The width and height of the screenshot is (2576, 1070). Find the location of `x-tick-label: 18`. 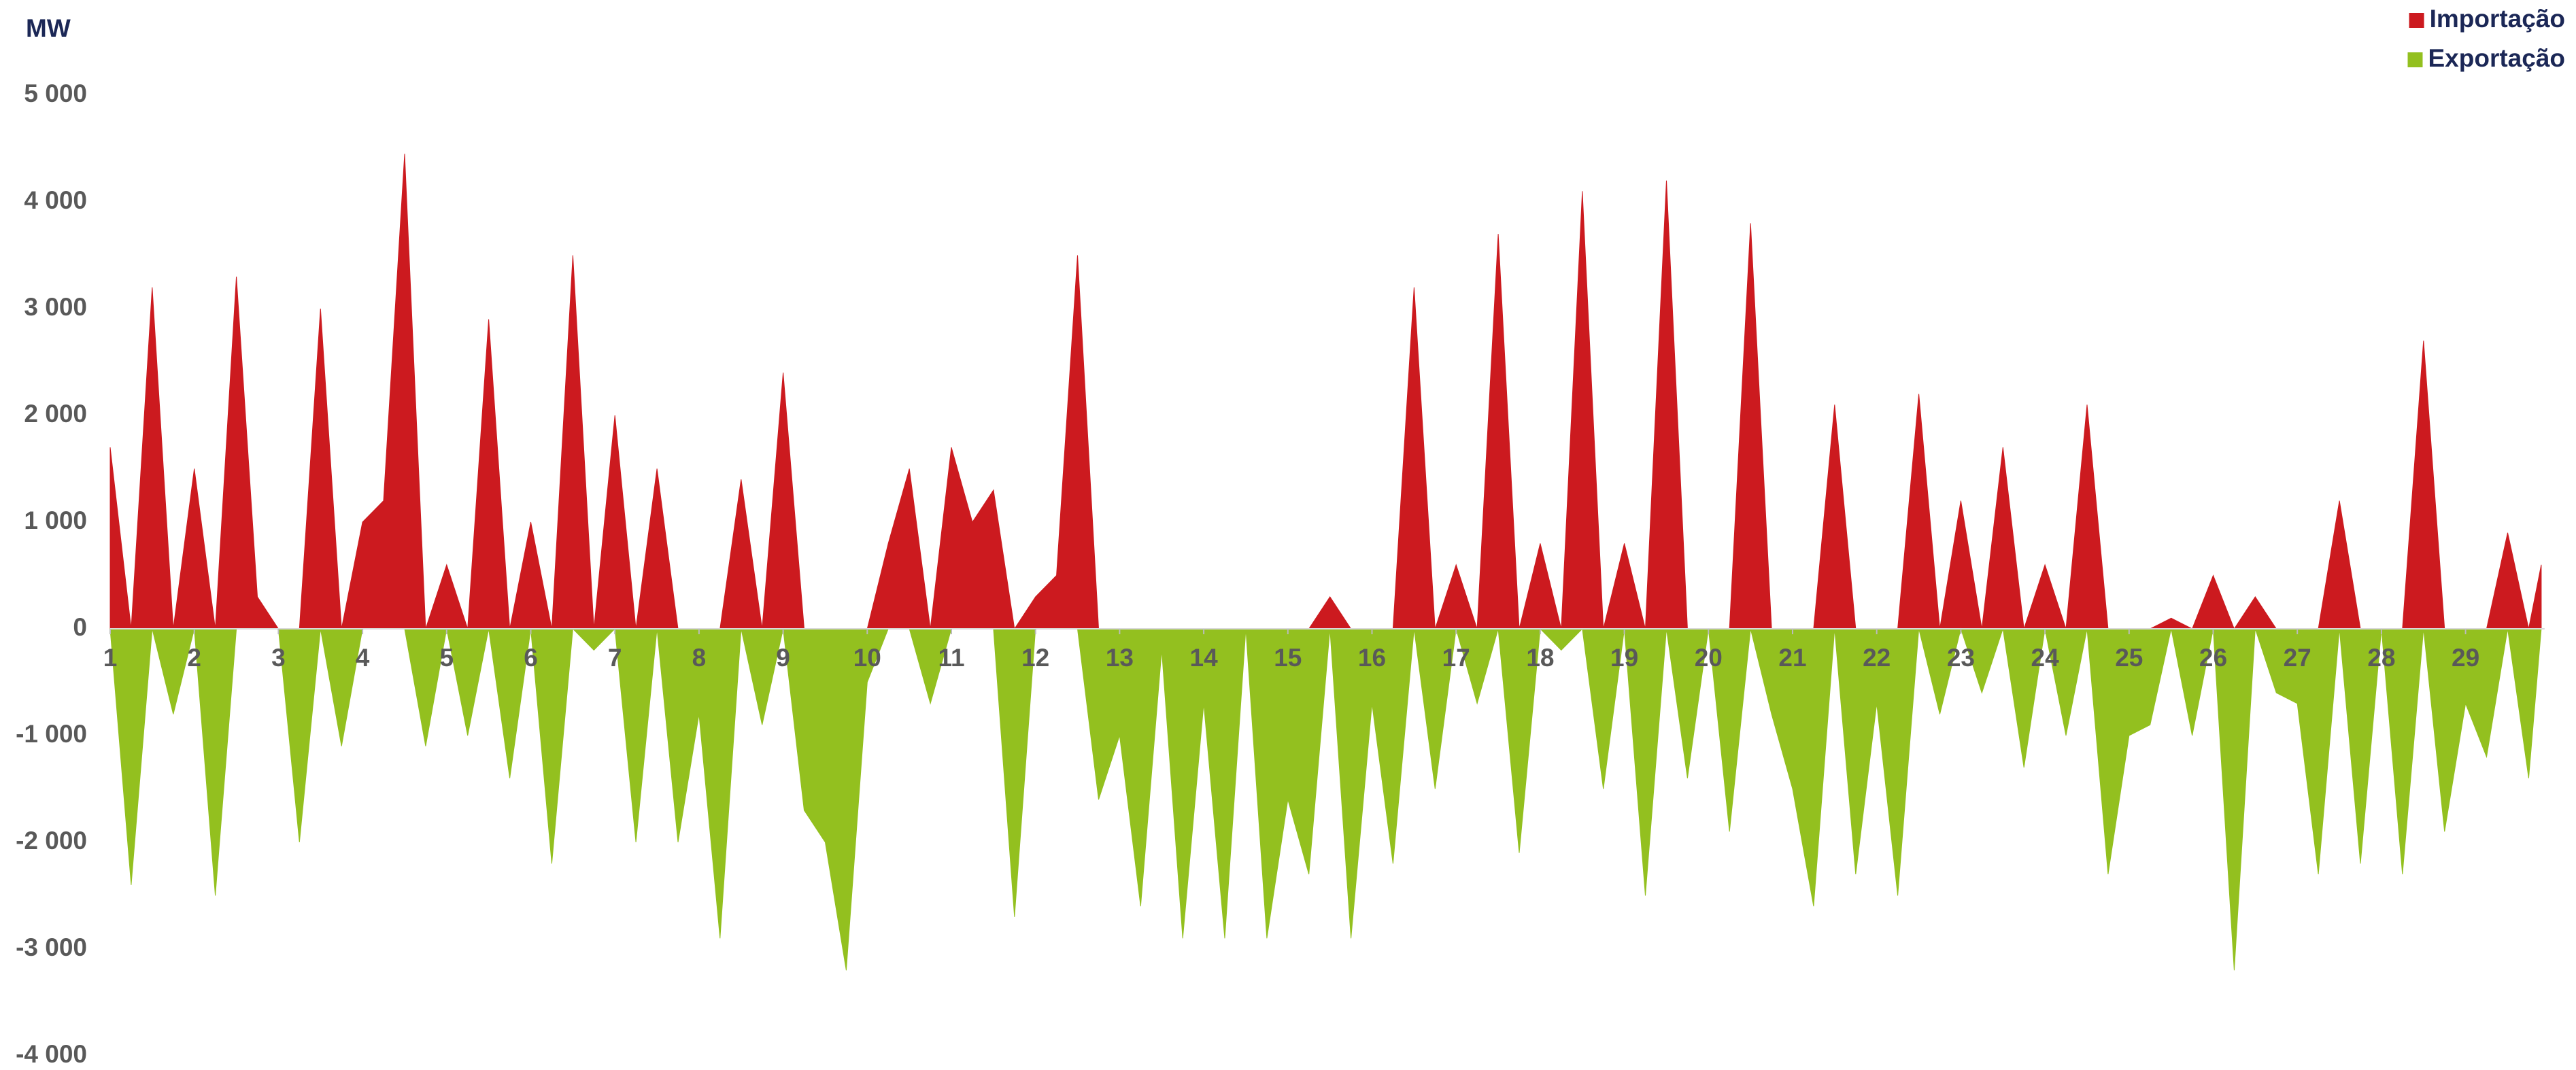

x-tick-label: 18 is located at coordinates (1540, 658).